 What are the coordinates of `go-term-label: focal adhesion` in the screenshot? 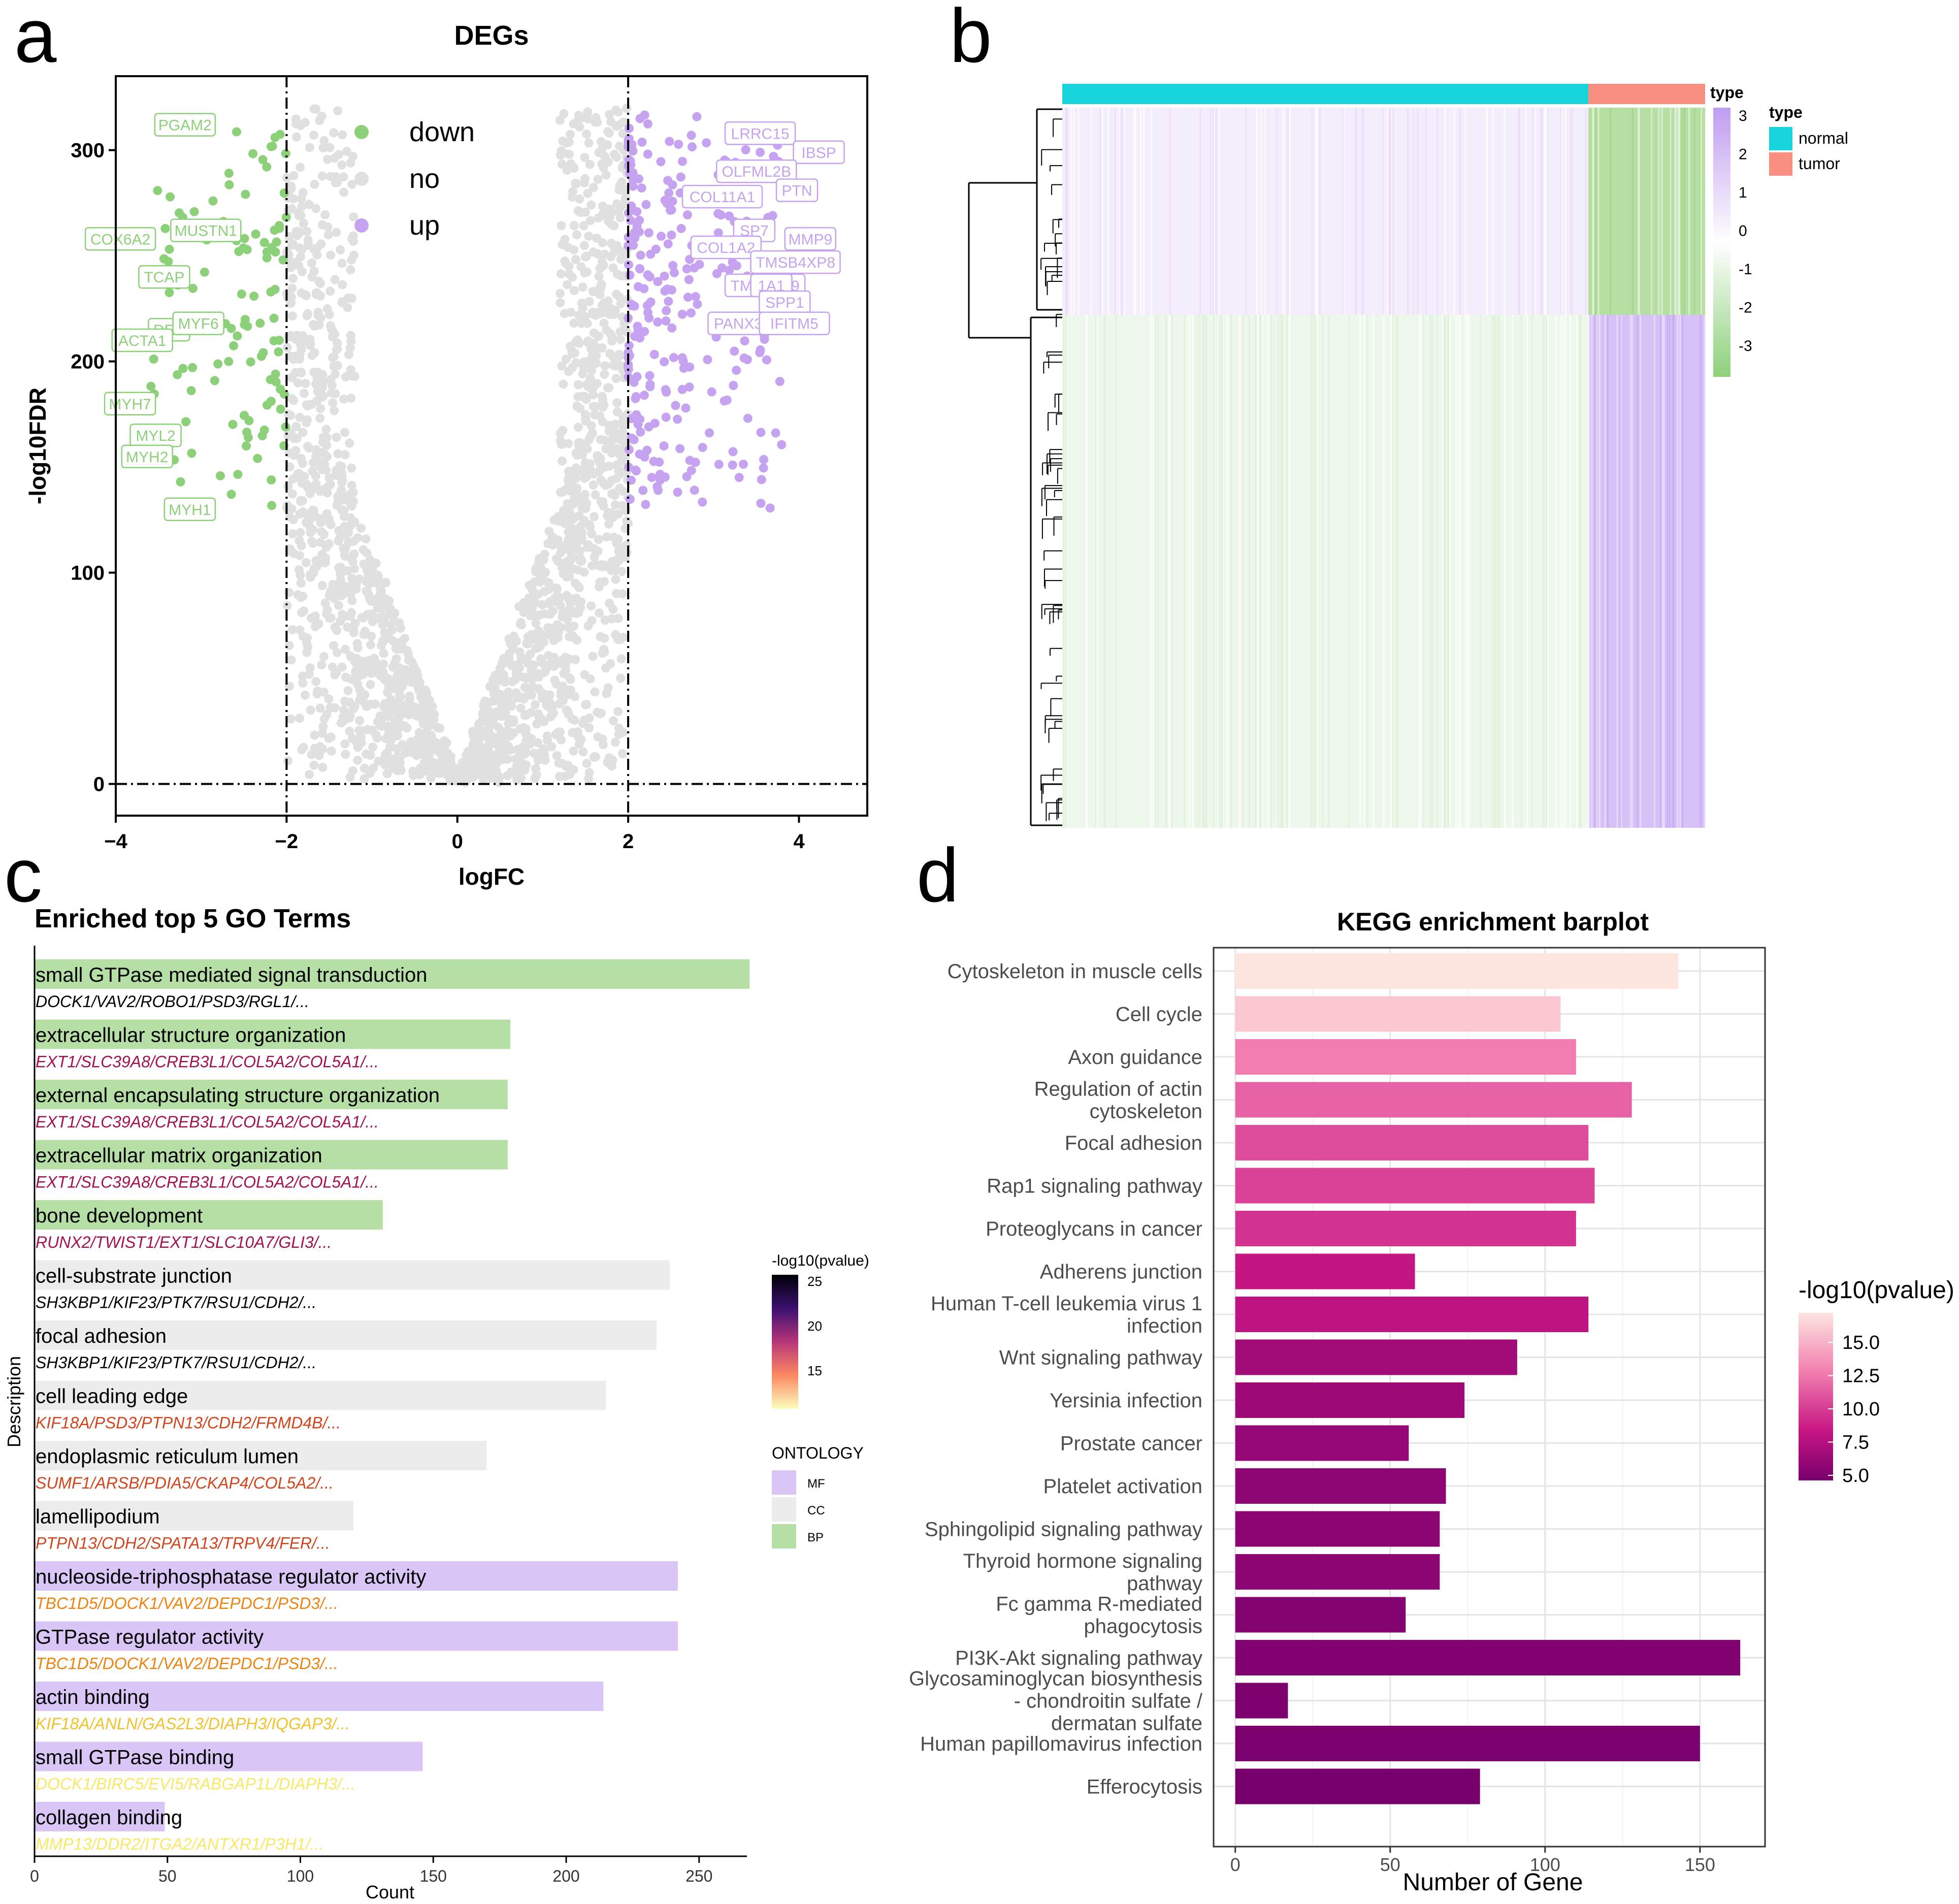 It's located at (101, 1336).